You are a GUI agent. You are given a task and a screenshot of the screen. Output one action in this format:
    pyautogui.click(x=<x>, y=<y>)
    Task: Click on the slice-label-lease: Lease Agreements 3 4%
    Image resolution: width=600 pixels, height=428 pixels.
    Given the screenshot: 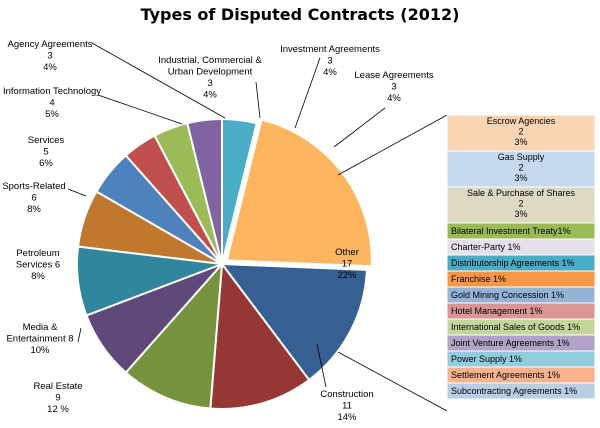 What is the action you would take?
    pyautogui.click(x=393, y=87)
    